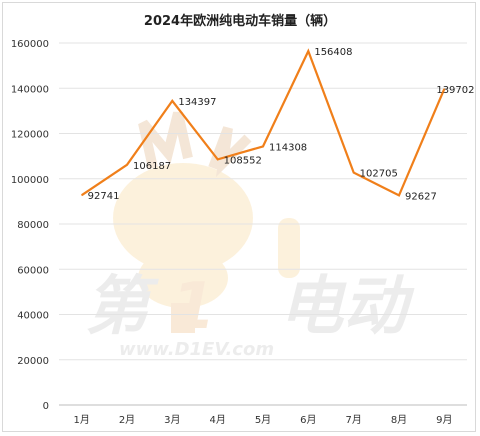  I want to click on y-tick-label: 140000, so click(30, 89).